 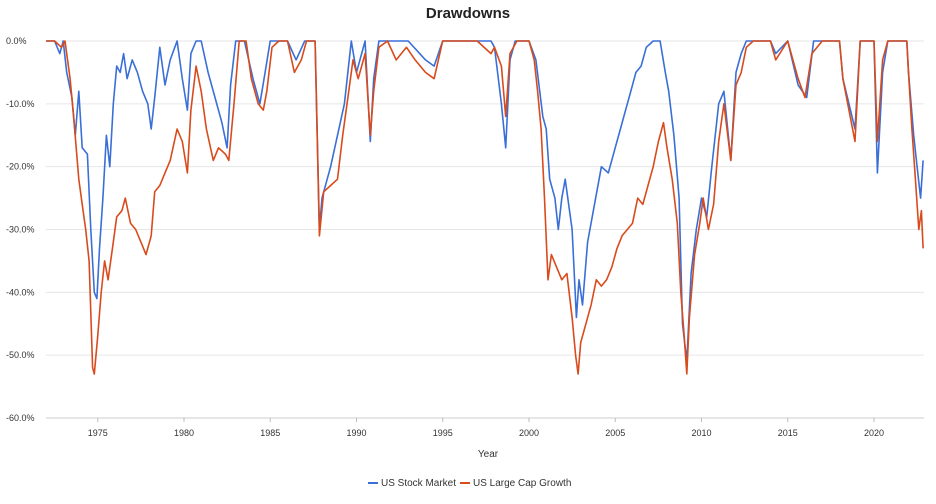 What do you see at coordinates (443, 433) in the screenshot?
I see `x-tick-label: 1995` at bounding box center [443, 433].